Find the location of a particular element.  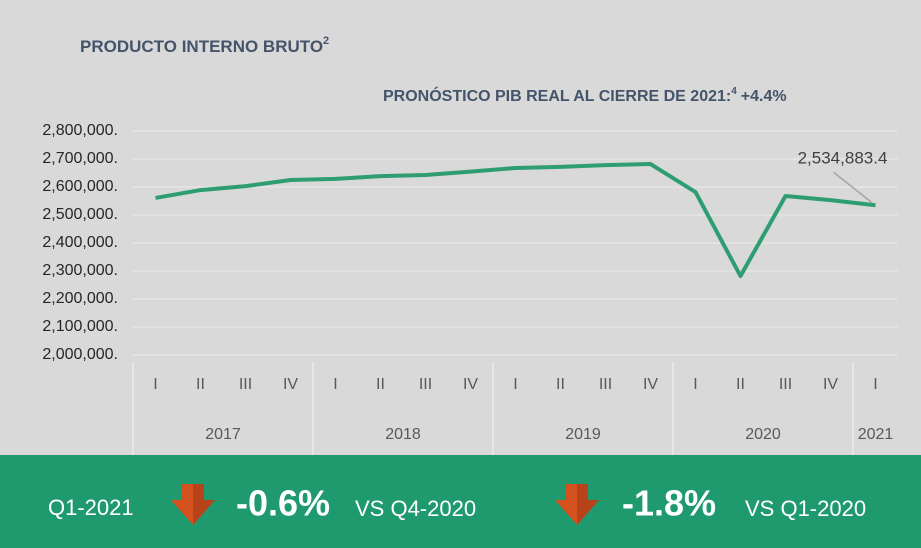

y-tick-label: 2,800,000. is located at coordinates (80, 130).